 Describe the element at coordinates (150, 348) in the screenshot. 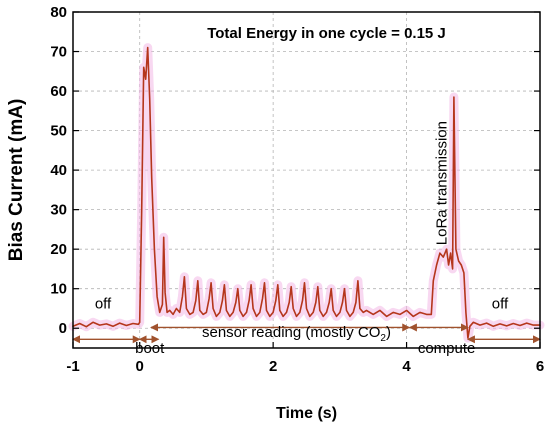

I see `annotation-label: boot` at that location.